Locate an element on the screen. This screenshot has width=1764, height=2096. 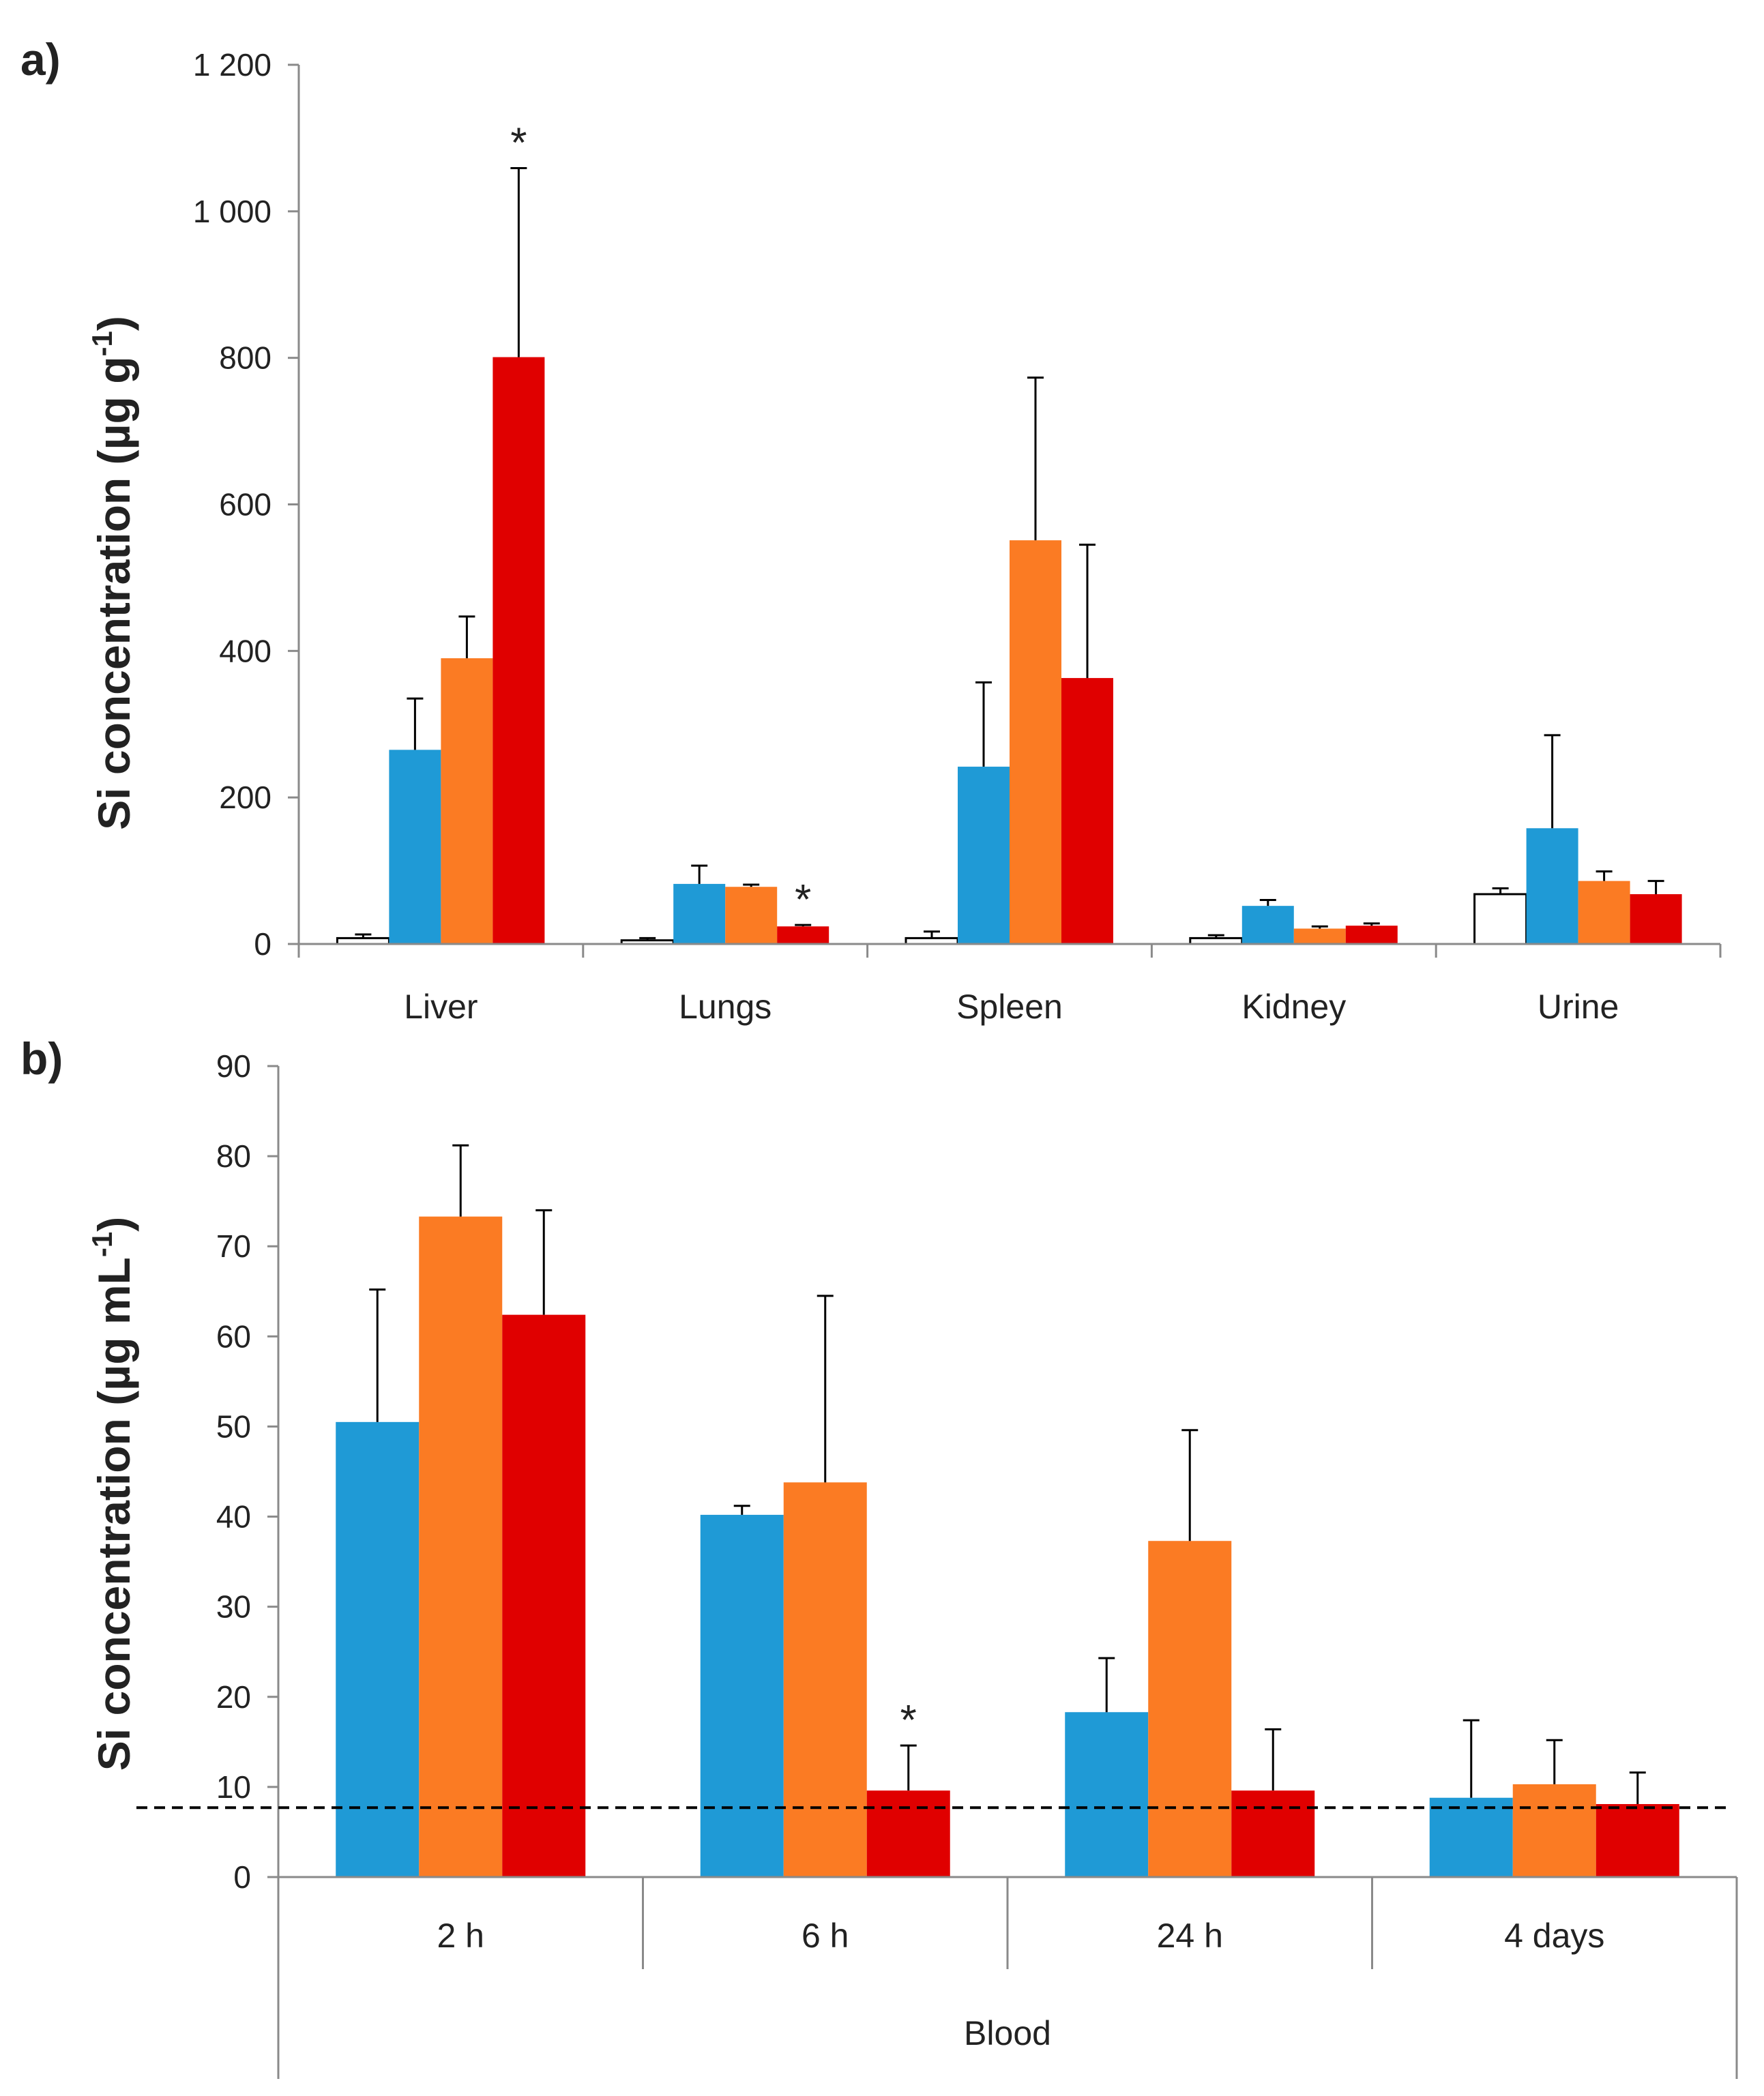
y-tick-label: 90 is located at coordinates (233, 1066).